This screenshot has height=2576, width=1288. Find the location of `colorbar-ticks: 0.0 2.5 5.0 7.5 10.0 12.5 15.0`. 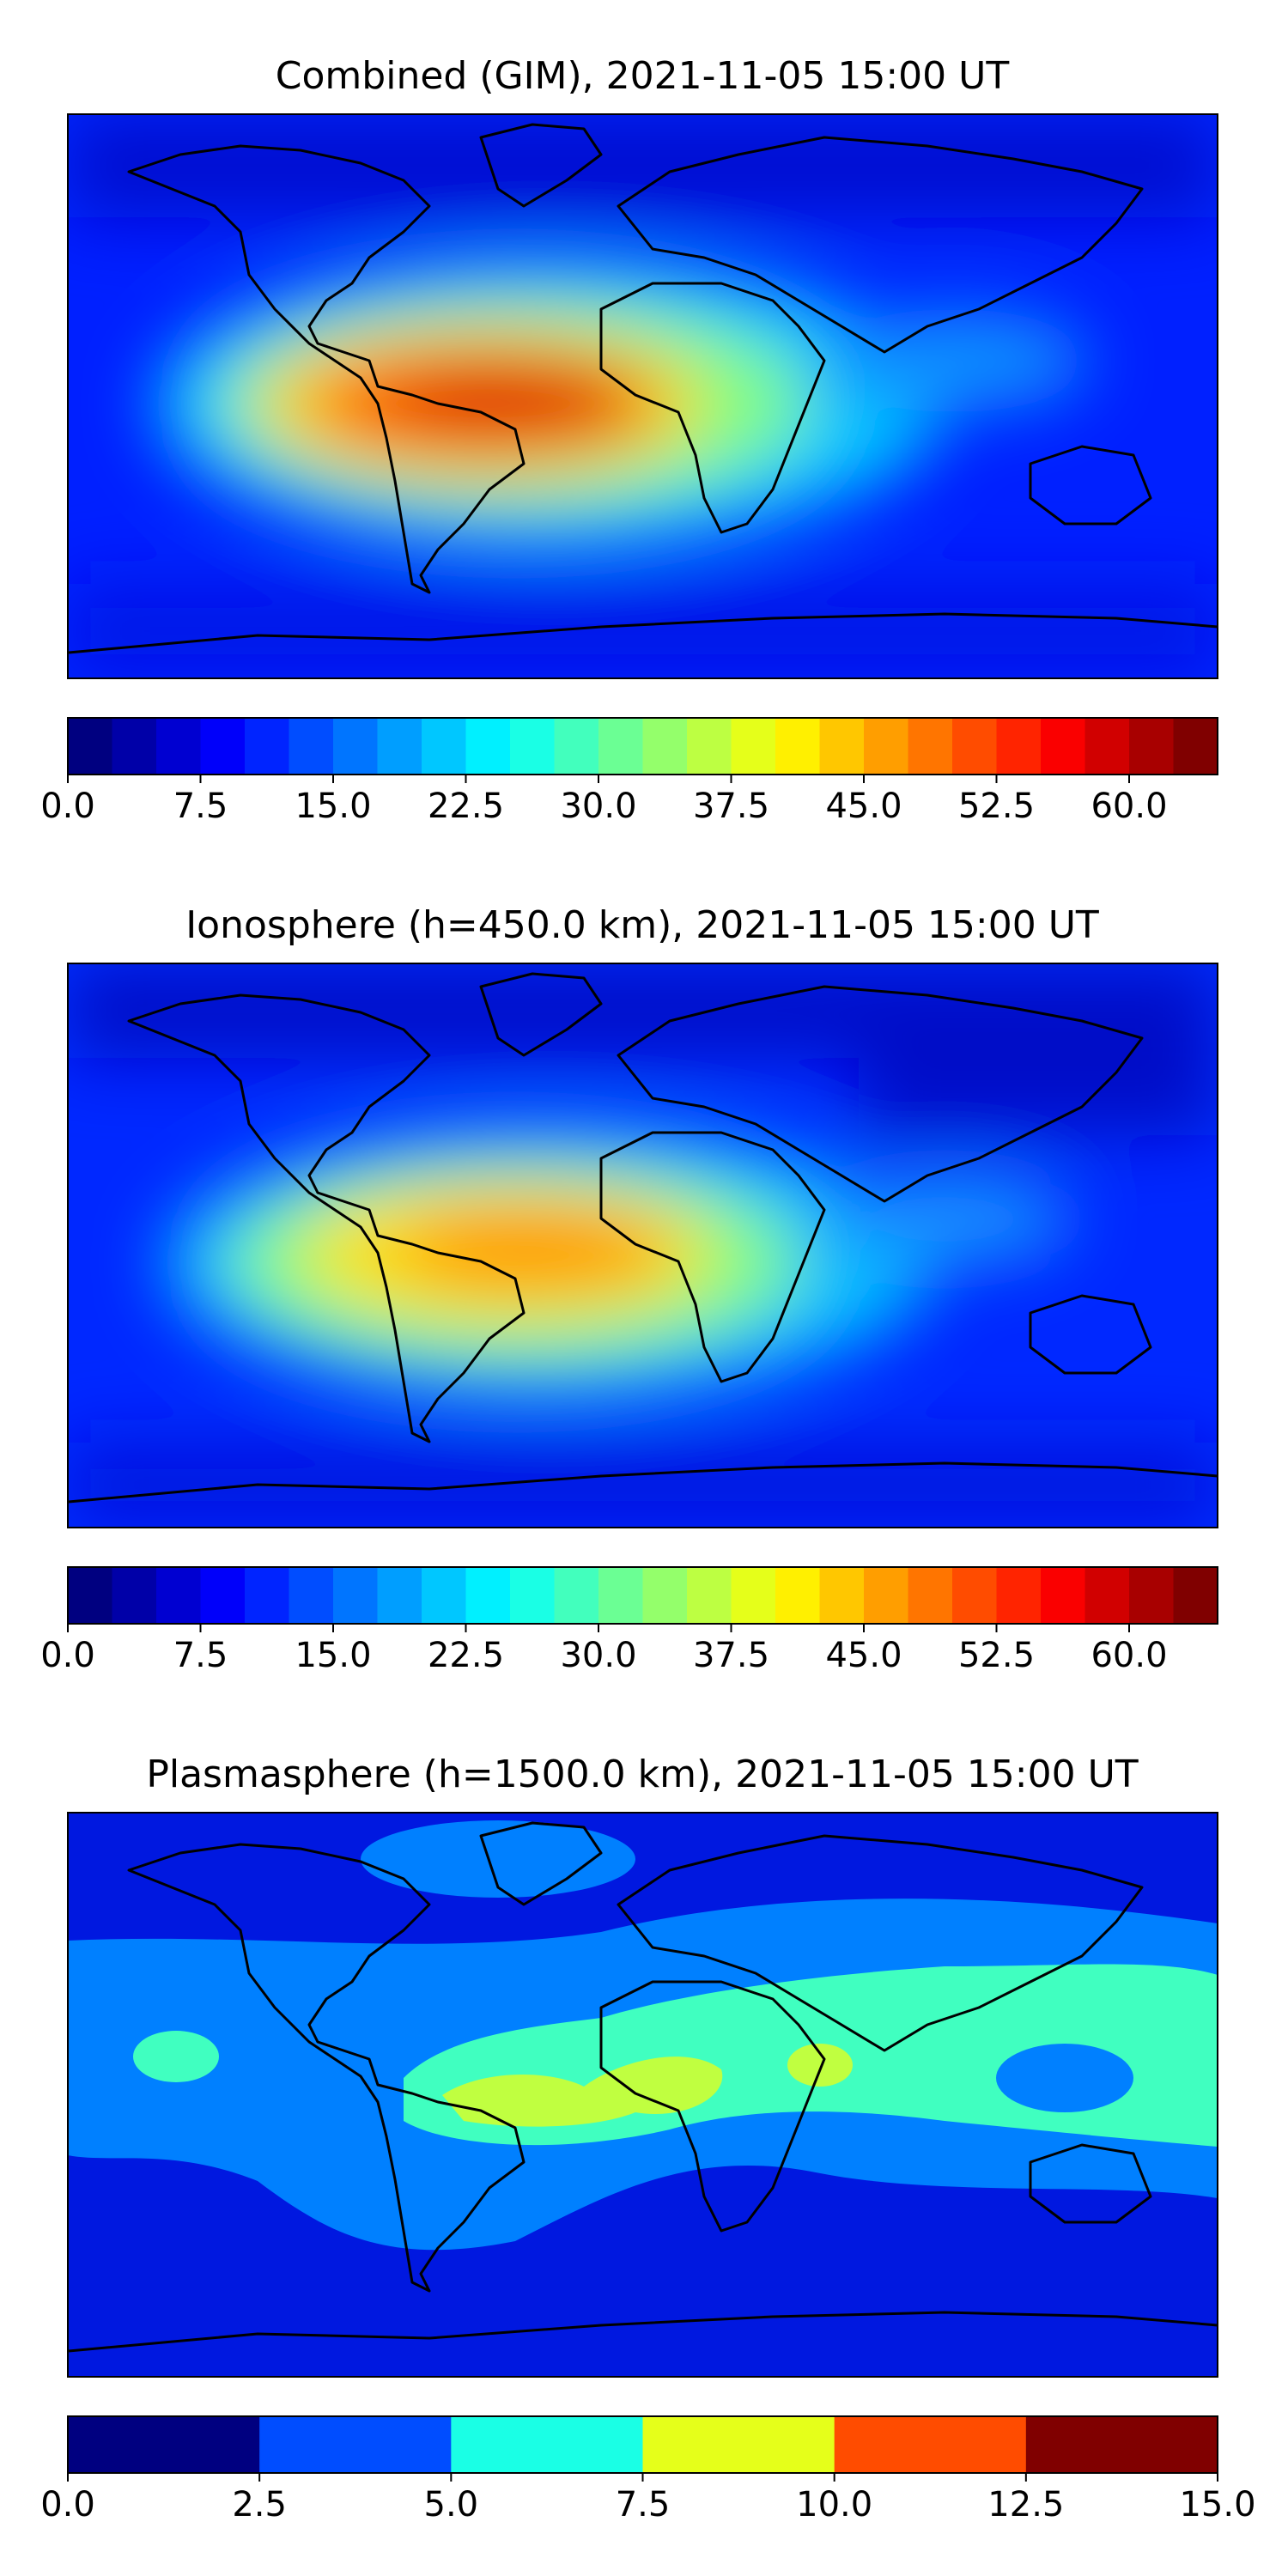

colorbar-ticks: 0.0 2.5 5.0 7.5 10.0 12.5 15.0 is located at coordinates (648, 2499).